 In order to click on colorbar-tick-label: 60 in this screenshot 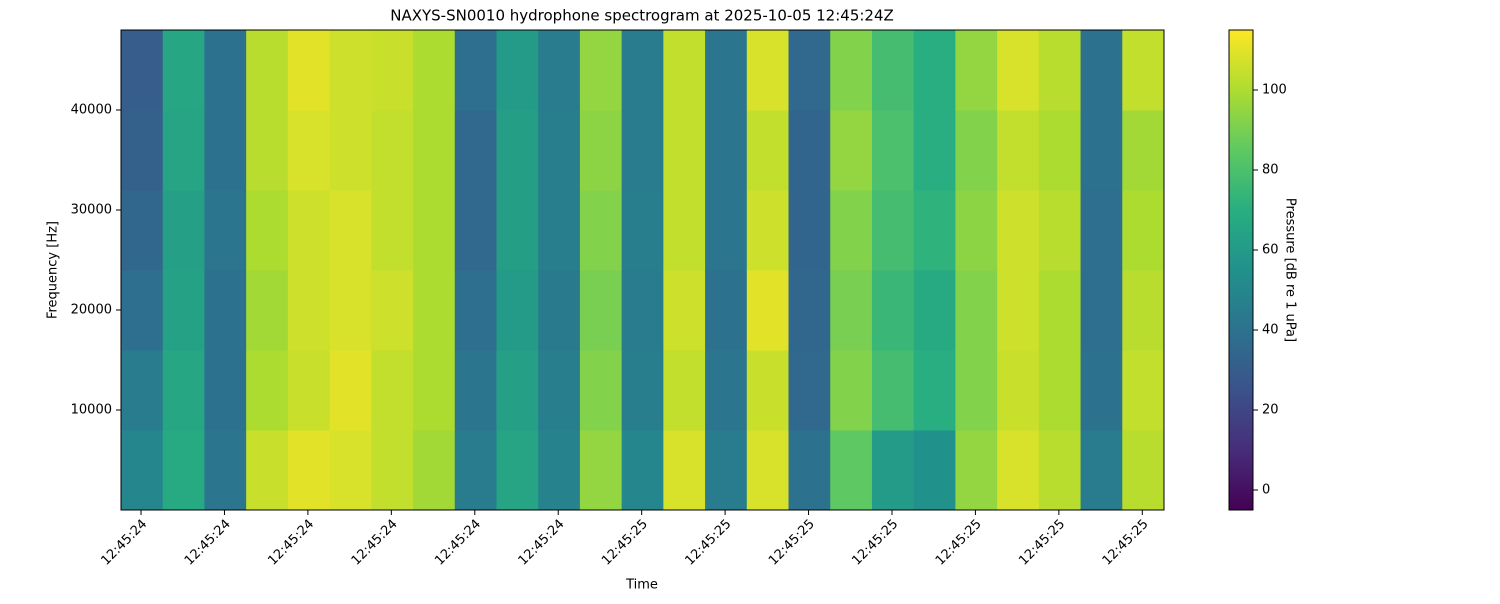, I will do `click(1270, 250)`.